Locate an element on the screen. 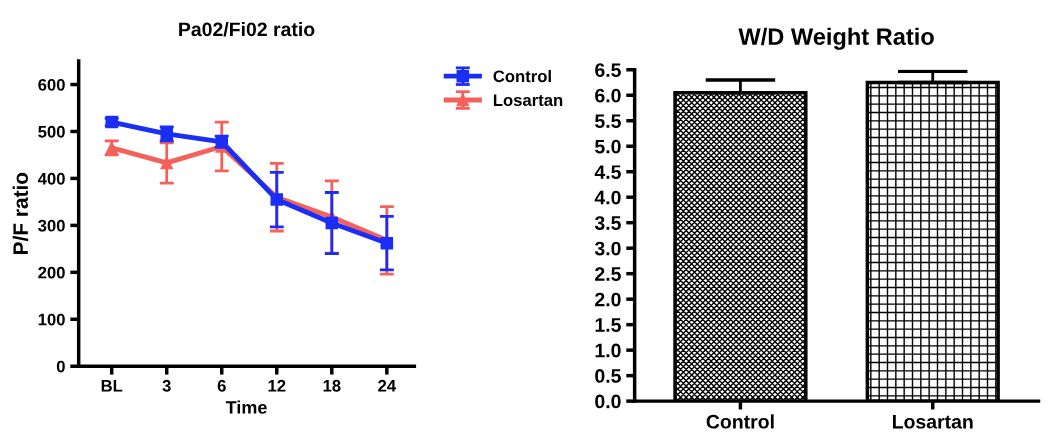  y-tick-label: 3.5 is located at coordinates (607, 223).